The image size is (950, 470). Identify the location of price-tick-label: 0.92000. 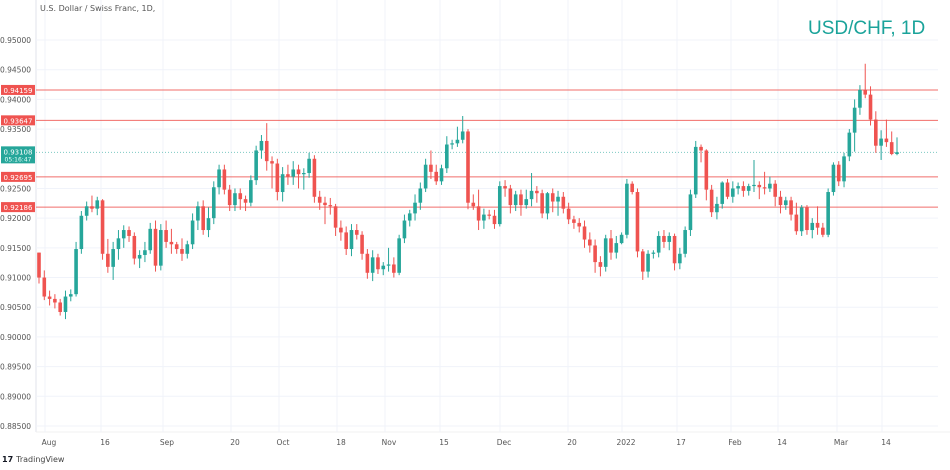
(15, 218).